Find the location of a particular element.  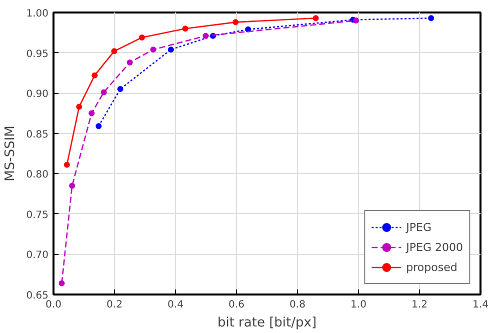

y-axis-title: MS-SSIM is located at coordinates (10, 154).